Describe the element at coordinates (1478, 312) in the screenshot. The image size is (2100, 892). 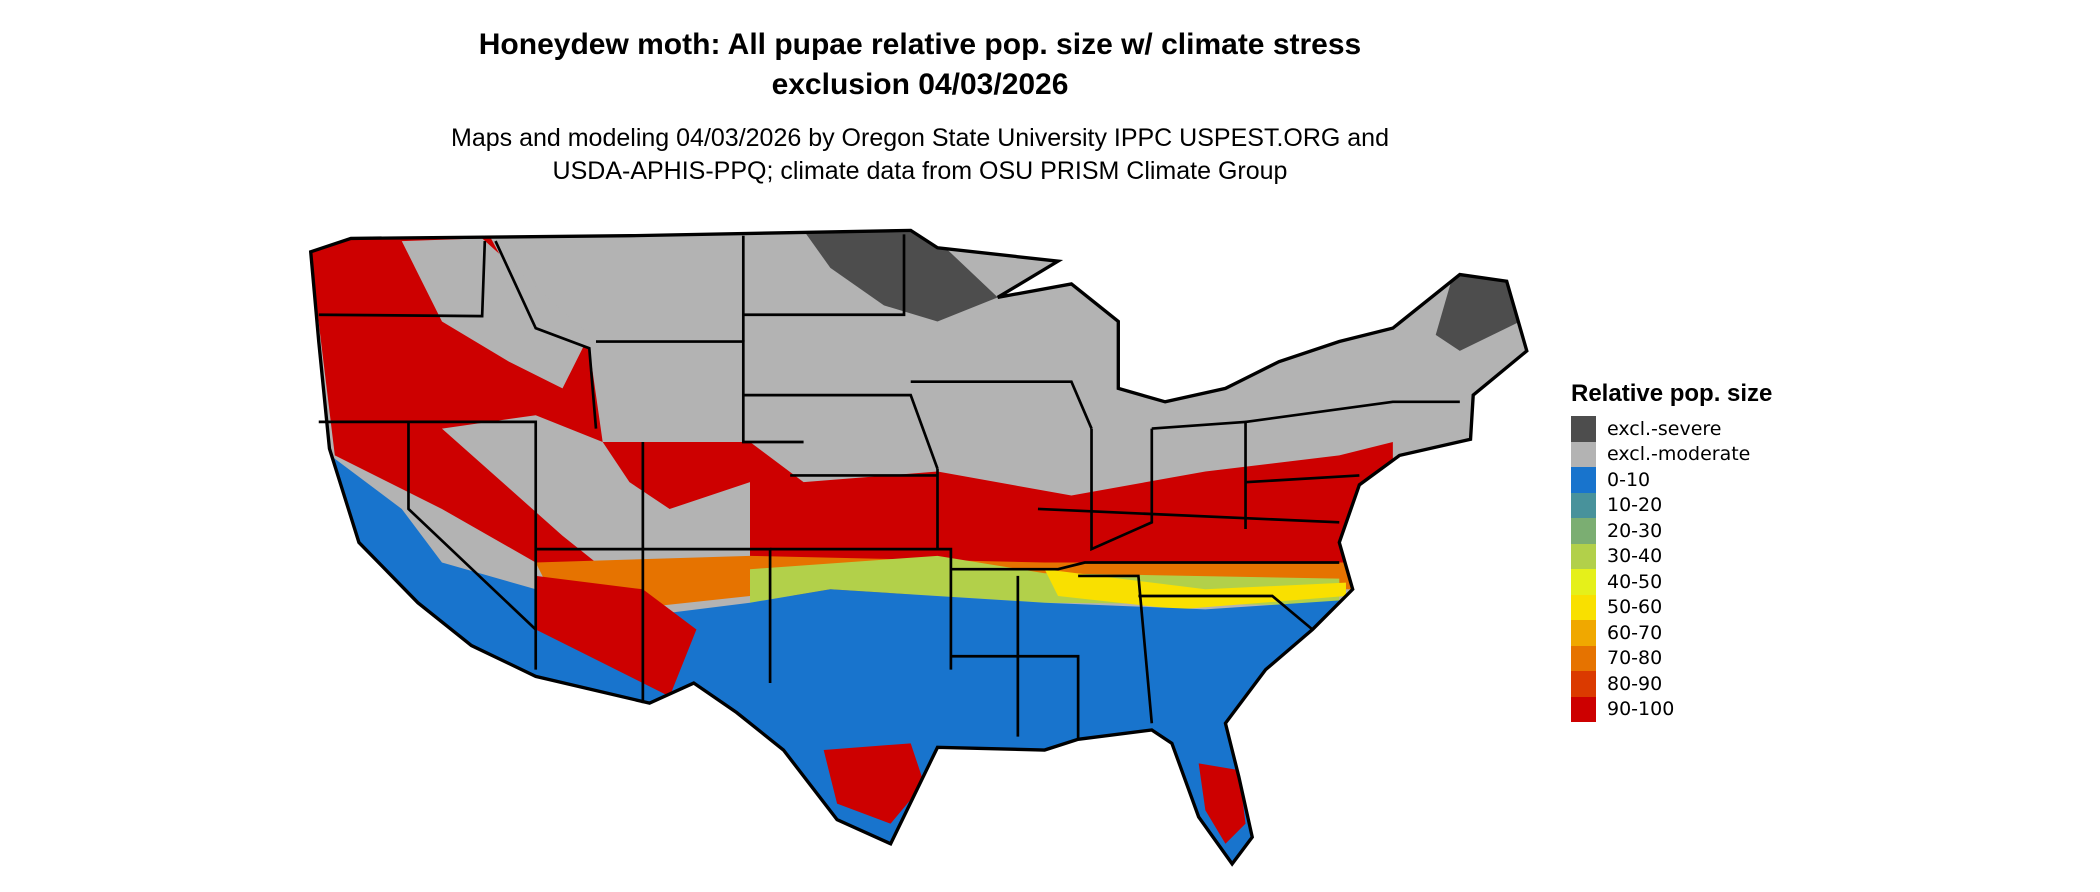
I see `region-excl-severe-maine` at that location.